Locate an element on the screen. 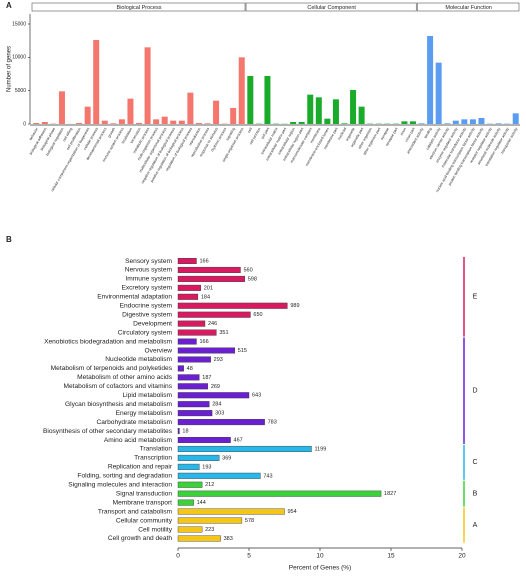 The image size is (526, 587). y-tick-label: 15000 is located at coordinates (19, 24).